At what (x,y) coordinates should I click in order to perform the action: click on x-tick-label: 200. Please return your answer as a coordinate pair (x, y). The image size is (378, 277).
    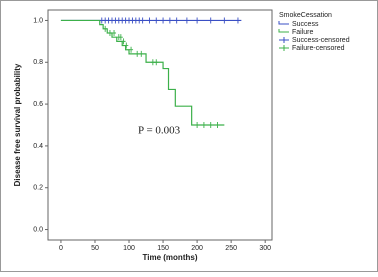
    Looking at the image, I should click on (197, 248).